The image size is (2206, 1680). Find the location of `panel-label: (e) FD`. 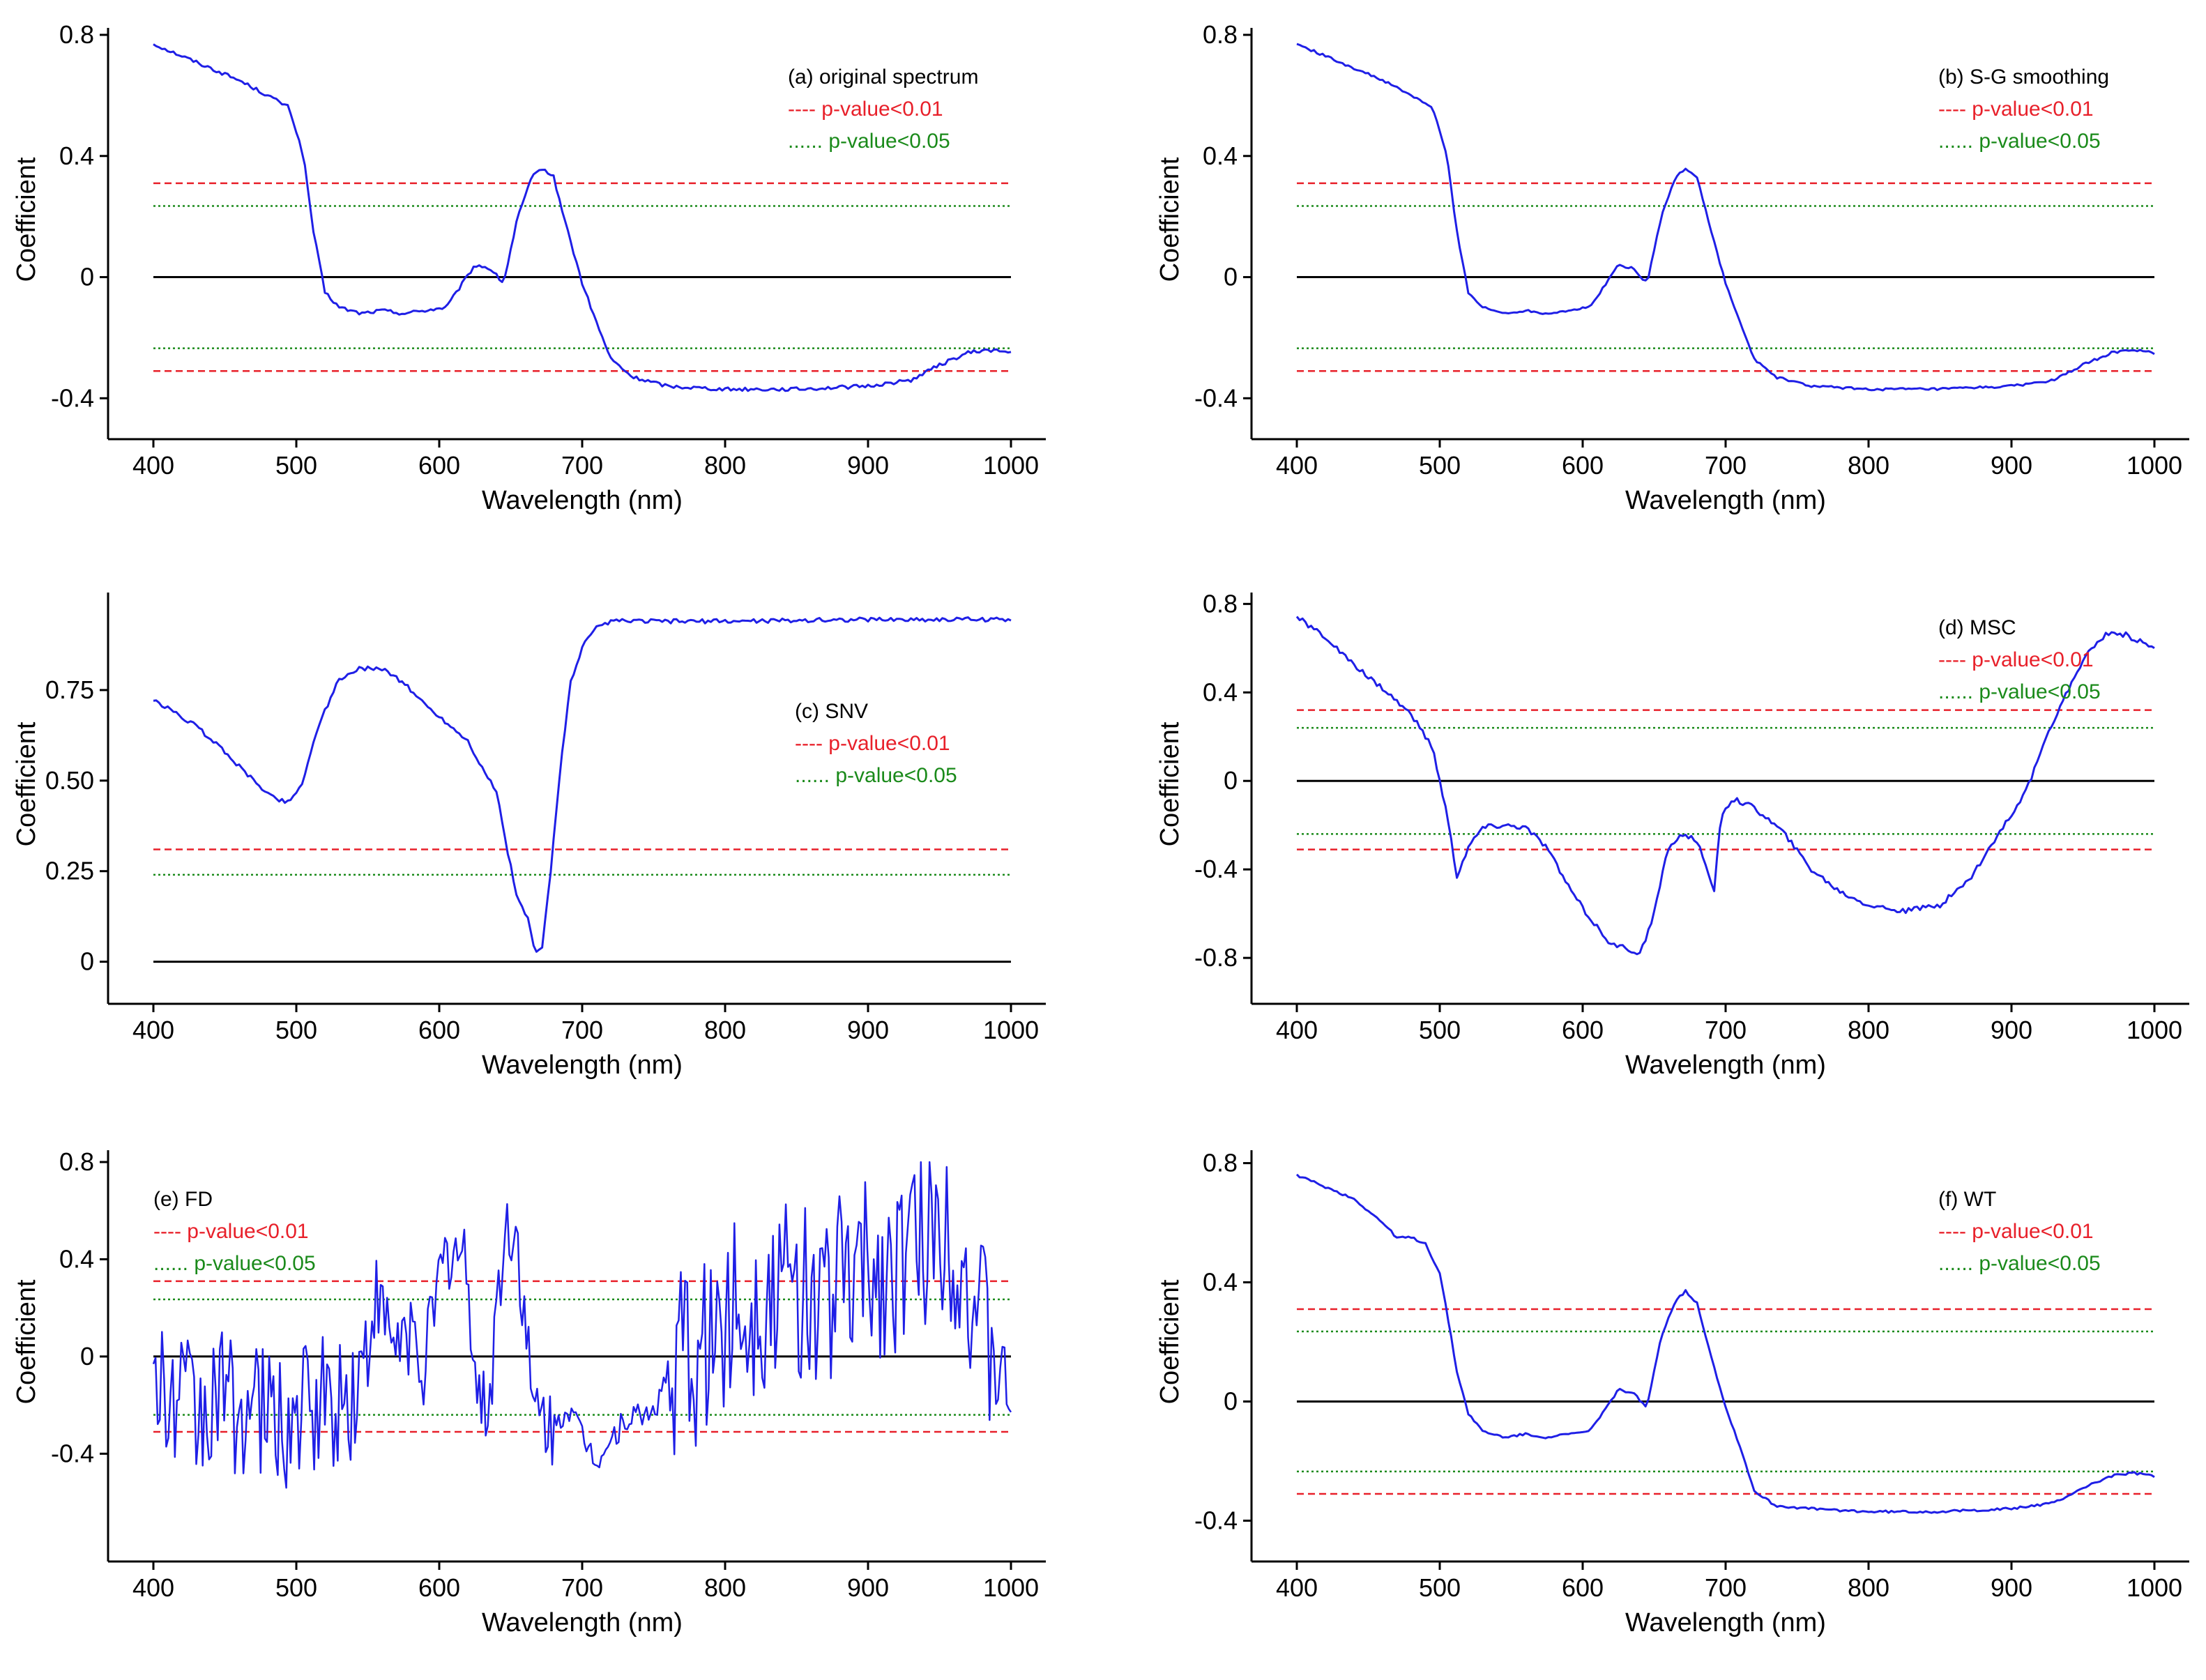

panel-label: (e) FD is located at coordinates (183, 1199).